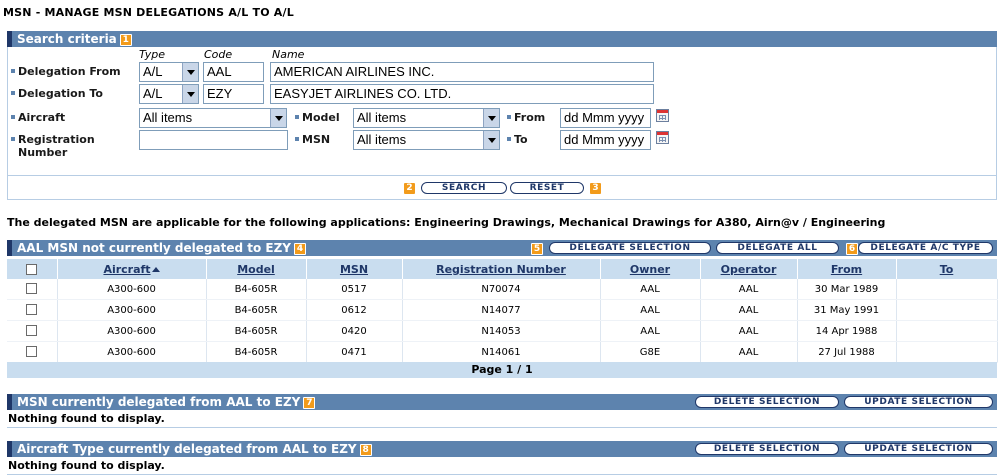 The width and height of the screenshot is (1002, 476). Describe the element at coordinates (317, 117) in the screenshot. I see `model-label: Model` at that location.